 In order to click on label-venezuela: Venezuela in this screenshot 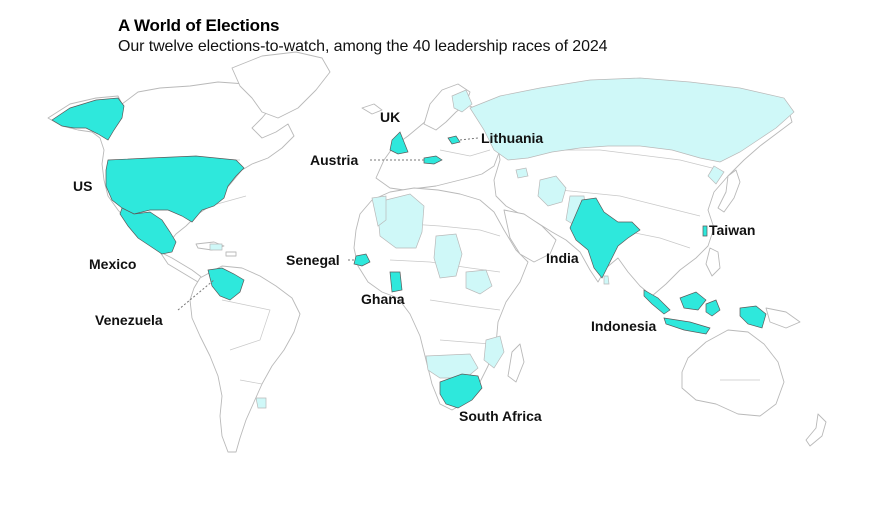, I will do `click(129, 320)`.